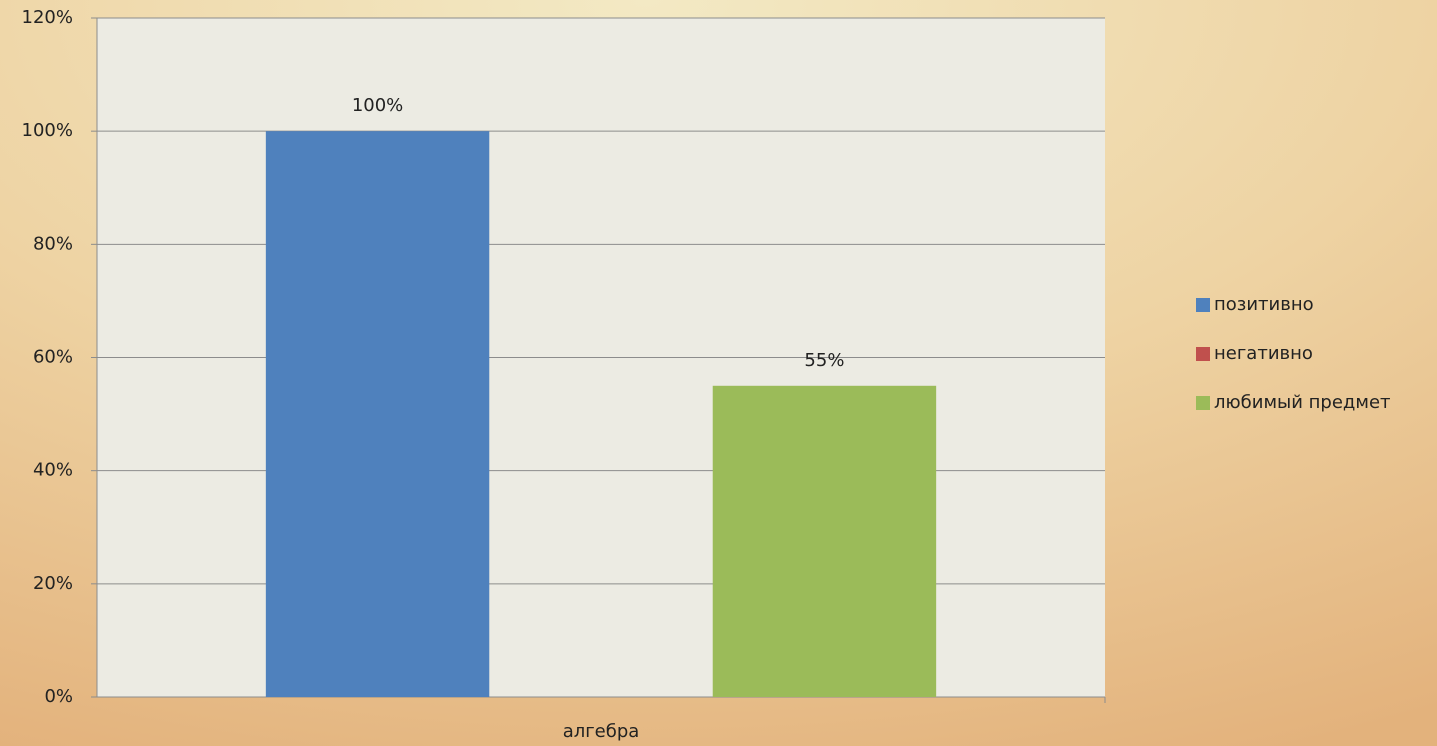 The height and width of the screenshot is (746, 1437). Describe the element at coordinates (58, 696) in the screenshot. I see `y-tick-label: 0%` at that location.